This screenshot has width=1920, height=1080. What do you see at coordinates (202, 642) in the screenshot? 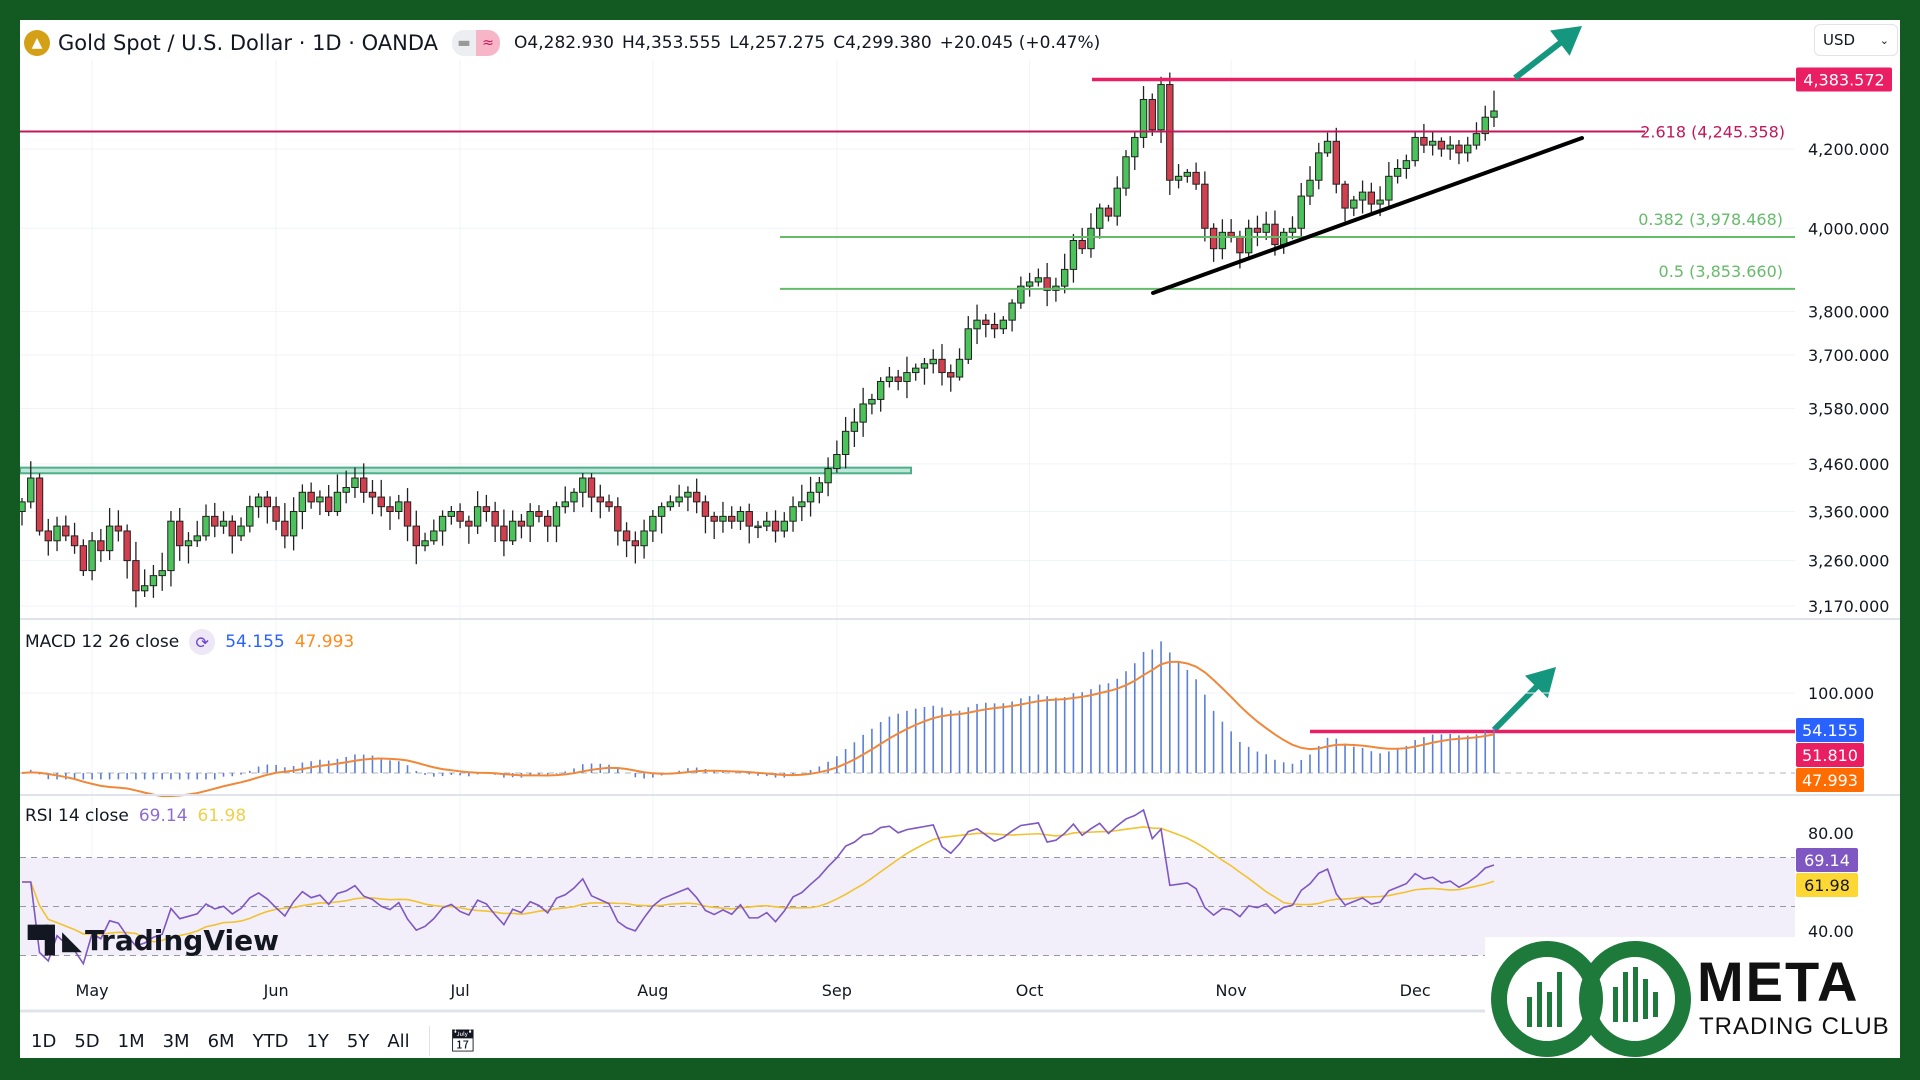
I see `refresh-icon: ⟳` at bounding box center [202, 642].